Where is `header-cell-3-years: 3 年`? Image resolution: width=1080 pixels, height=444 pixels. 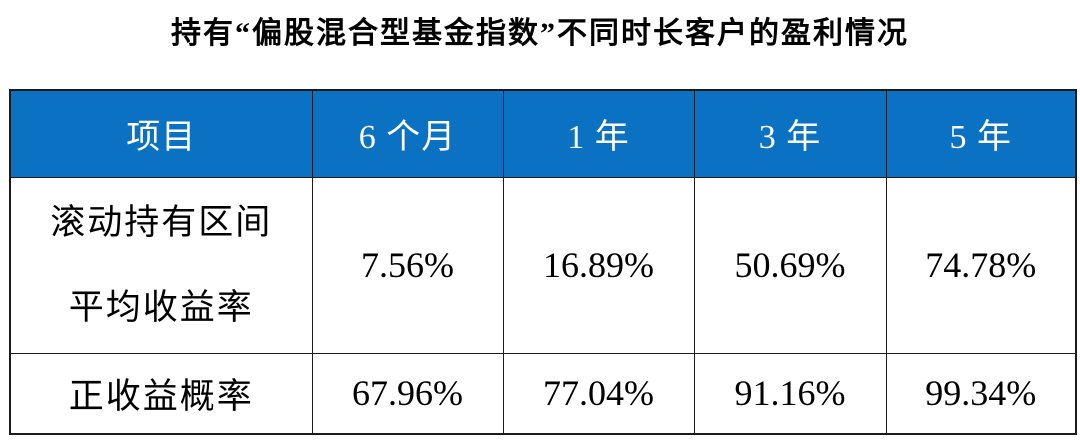 header-cell-3-years: 3 年 is located at coordinates (790, 133).